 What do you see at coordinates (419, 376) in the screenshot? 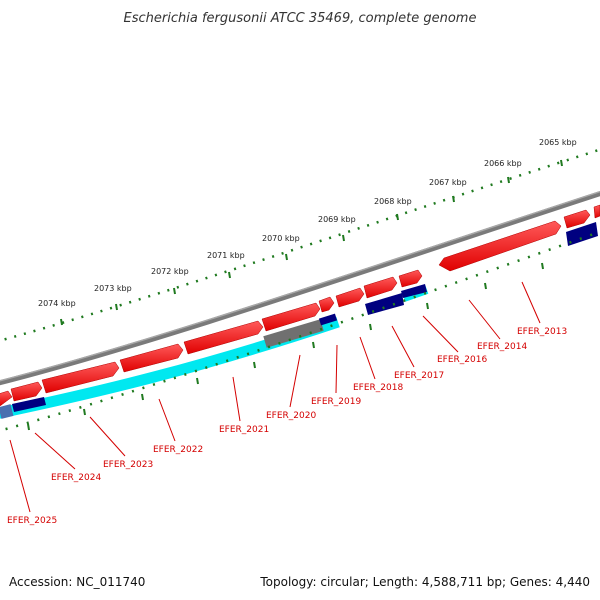
I see `gene-label: EFER_2017` at bounding box center [419, 376].